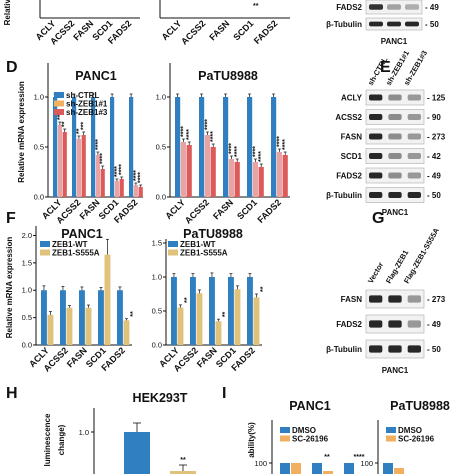 The image size is (474, 474). Describe the element at coordinates (395, 370) in the screenshot. I see `blot-cell-line: PANC1` at that location.